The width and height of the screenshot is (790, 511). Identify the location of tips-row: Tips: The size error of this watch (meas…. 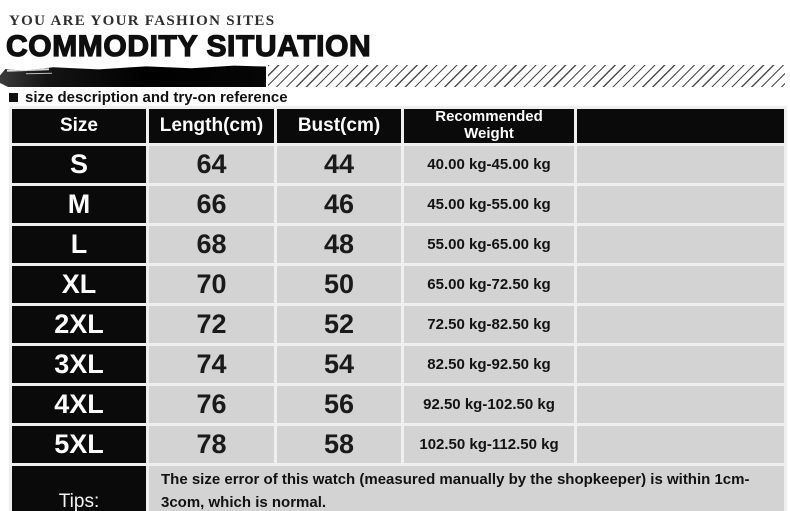
(398, 488).